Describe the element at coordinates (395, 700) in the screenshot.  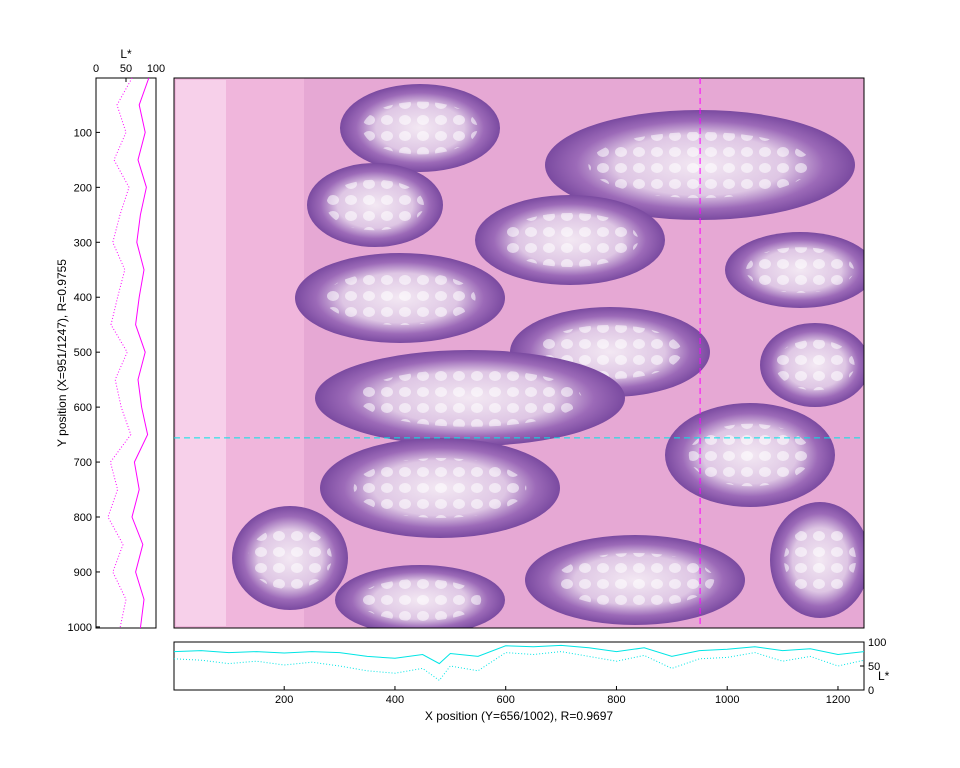
I see `x-profile-xtick-label-1: 400` at that location.